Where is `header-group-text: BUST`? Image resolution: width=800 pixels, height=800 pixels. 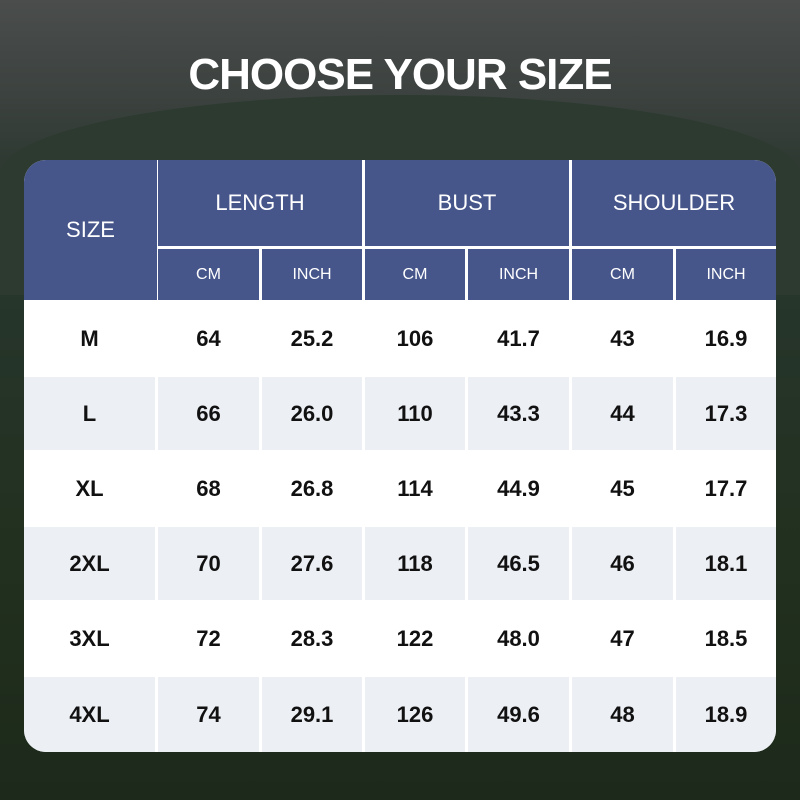
header-group-text: BUST is located at coordinates (467, 202).